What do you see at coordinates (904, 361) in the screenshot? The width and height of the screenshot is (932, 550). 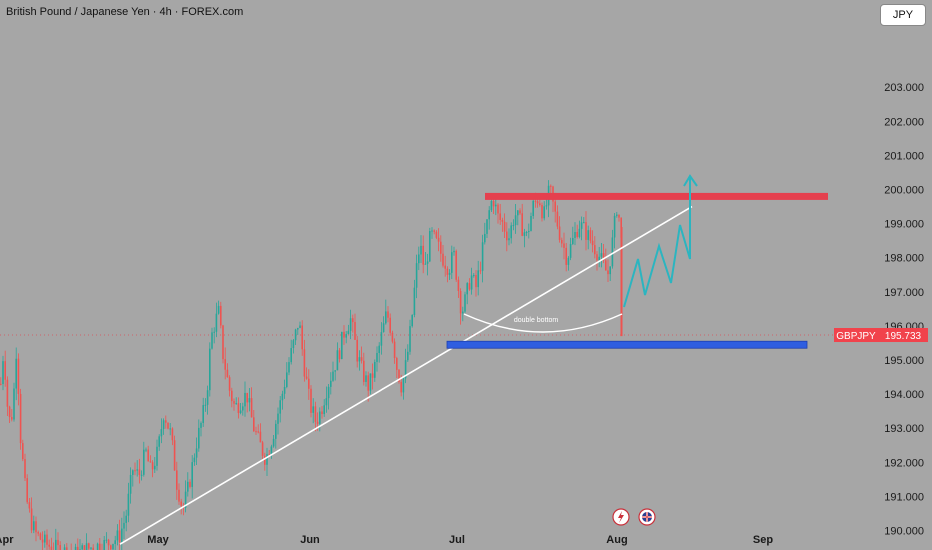 I see `y-tick-label: 195.000` at bounding box center [904, 361].